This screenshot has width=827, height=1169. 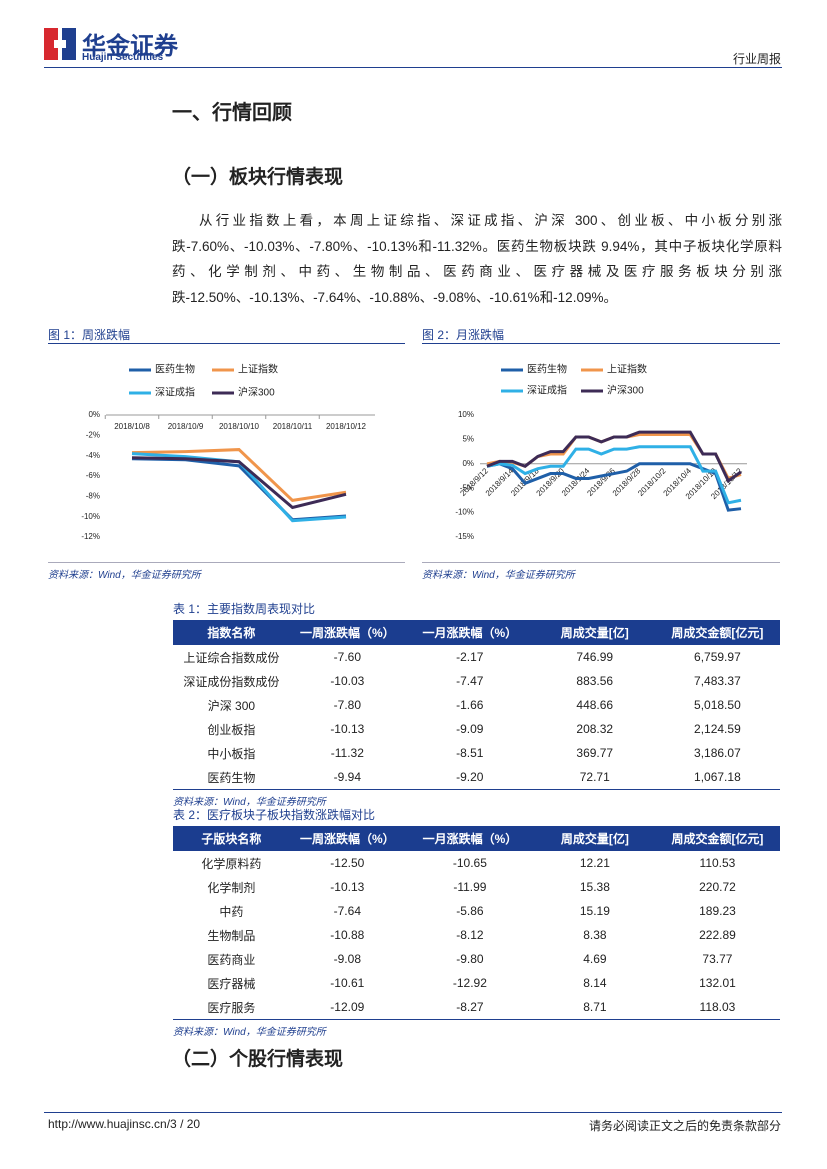 What do you see at coordinates (476, 729) in the screenshot?
I see `table-row: 创业板指 -10.13 -9.09 208.32 2,124.59` at bounding box center [476, 729].